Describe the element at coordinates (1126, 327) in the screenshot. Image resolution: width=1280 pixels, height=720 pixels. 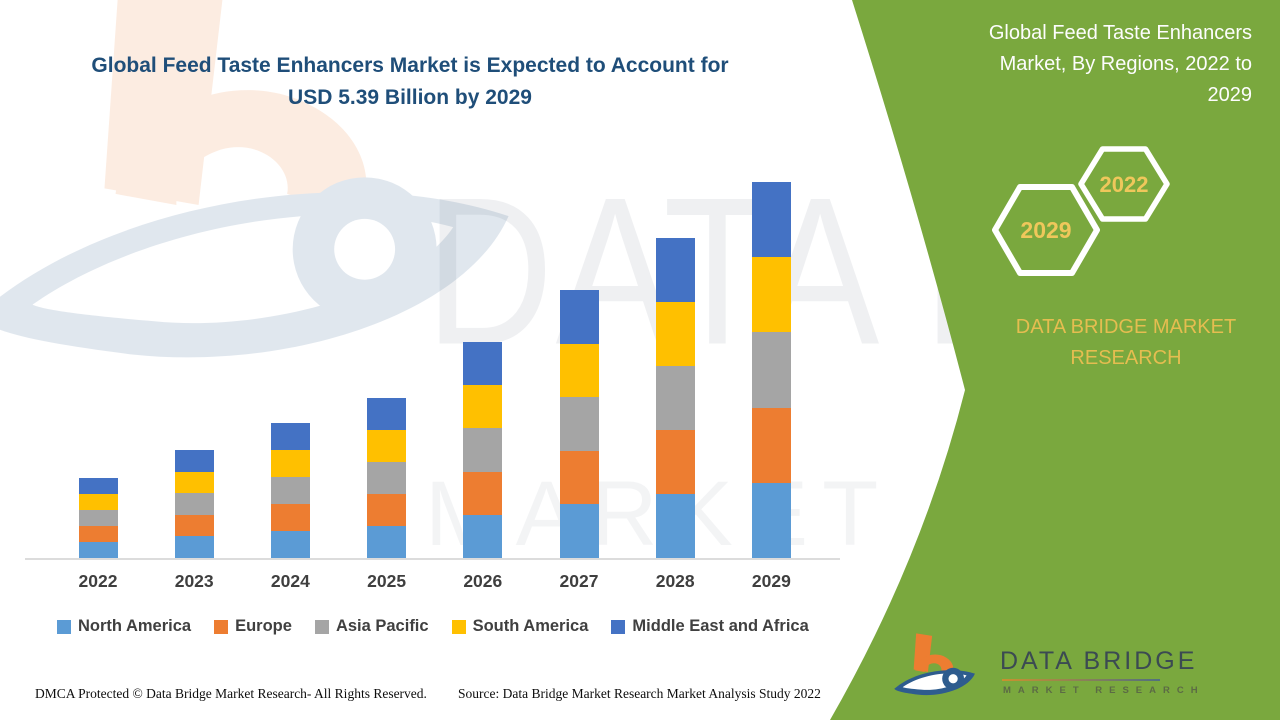
I see `brand-wordmark-line1: DATA BRIDGE MARKET` at that location.